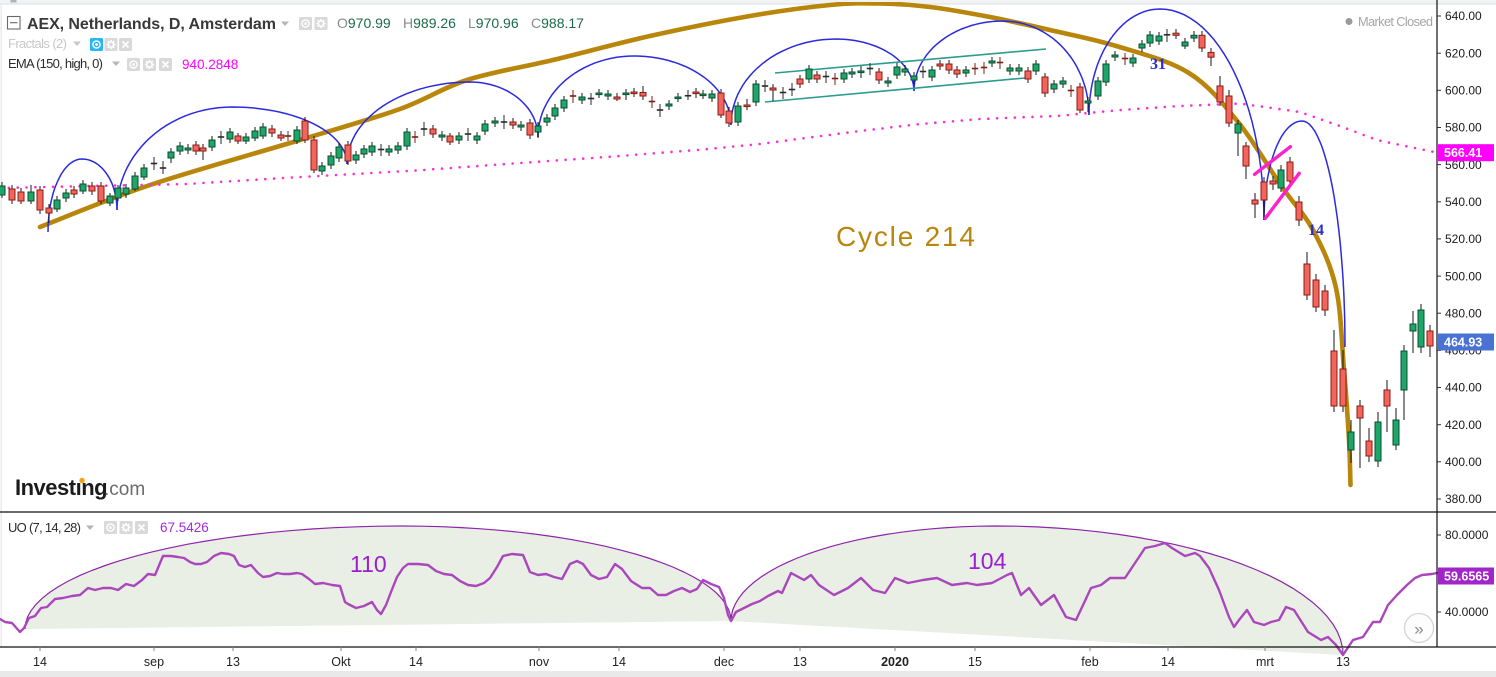  What do you see at coordinates (1463, 276) in the screenshot?
I see `svg-text: 500.00` at bounding box center [1463, 276].